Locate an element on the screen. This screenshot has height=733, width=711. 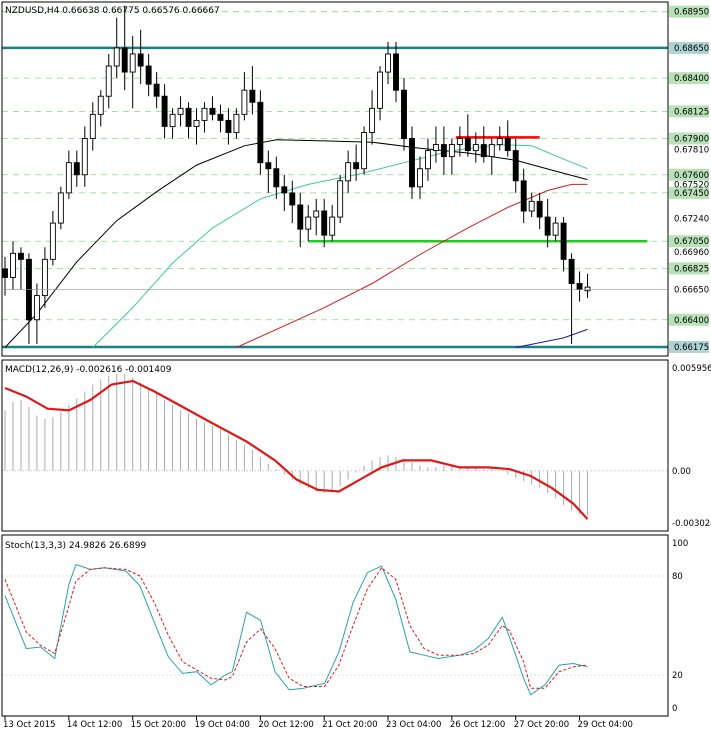
stoch-tick-2: 20 is located at coordinates (677, 676).